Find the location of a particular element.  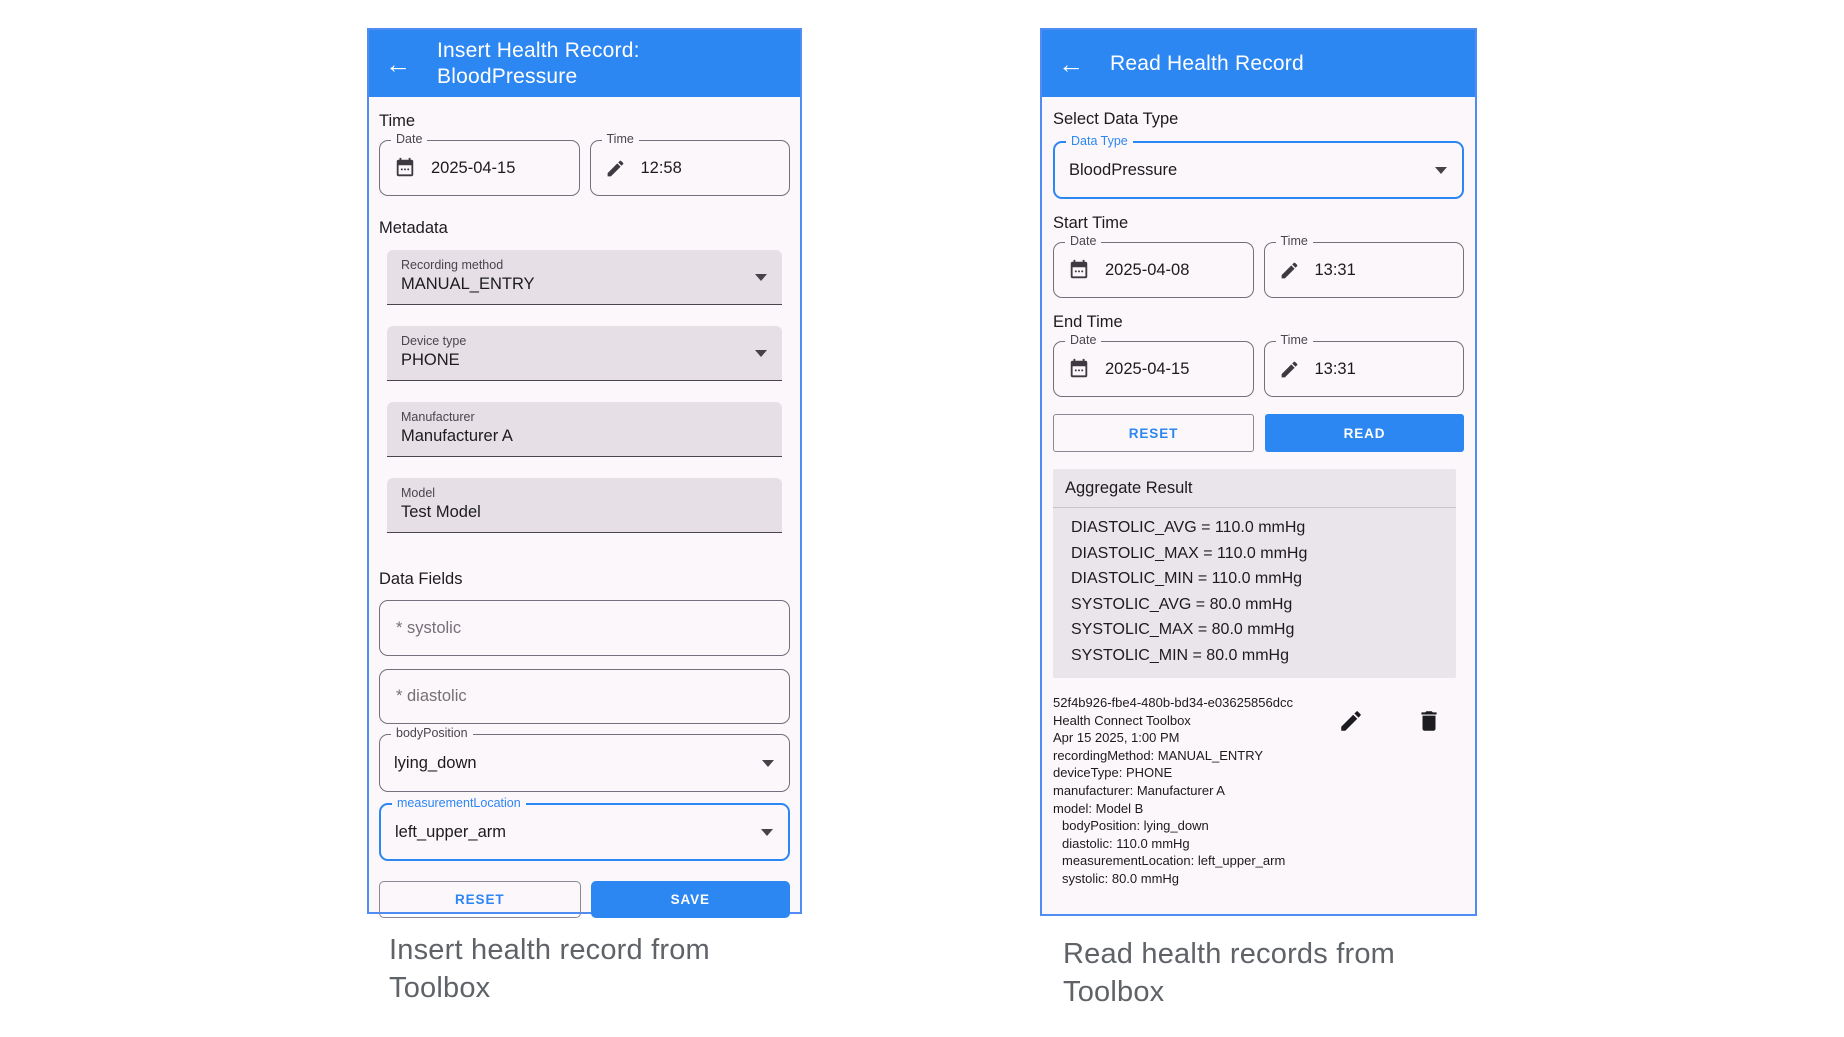

read-button: READ is located at coordinates (1364, 433).